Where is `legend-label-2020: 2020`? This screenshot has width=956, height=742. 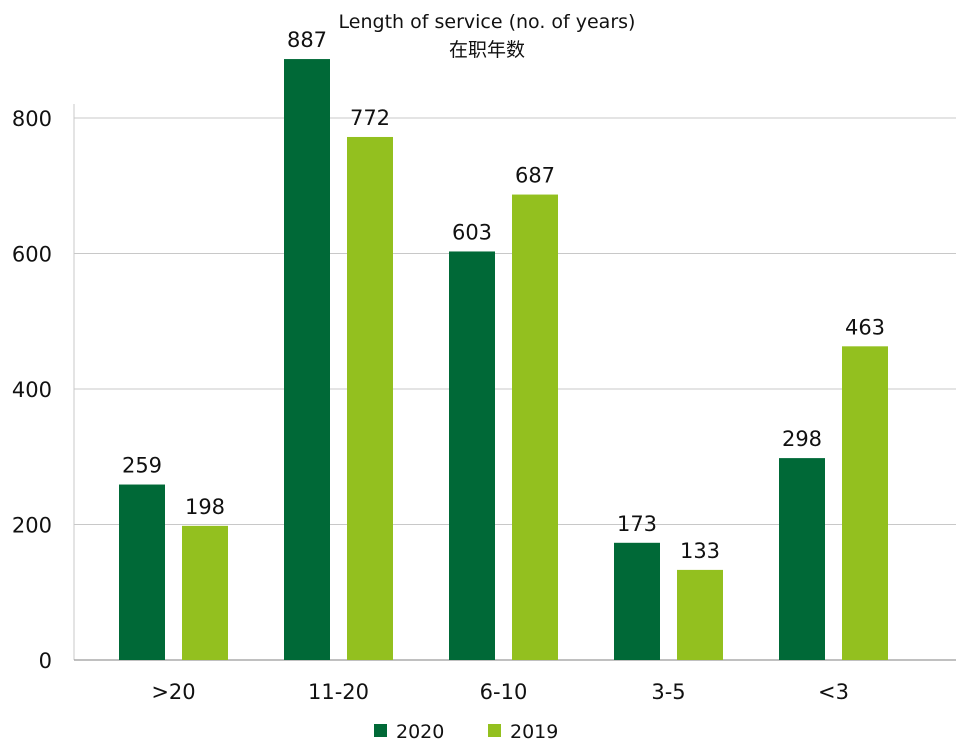 legend-label-2020: 2020 is located at coordinates (420, 731).